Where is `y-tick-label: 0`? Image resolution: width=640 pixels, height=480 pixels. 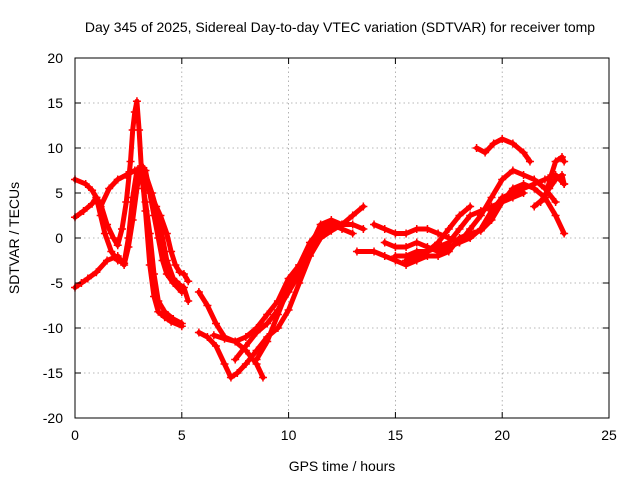
y-tick-label: 0 is located at coordinates (59, 238).